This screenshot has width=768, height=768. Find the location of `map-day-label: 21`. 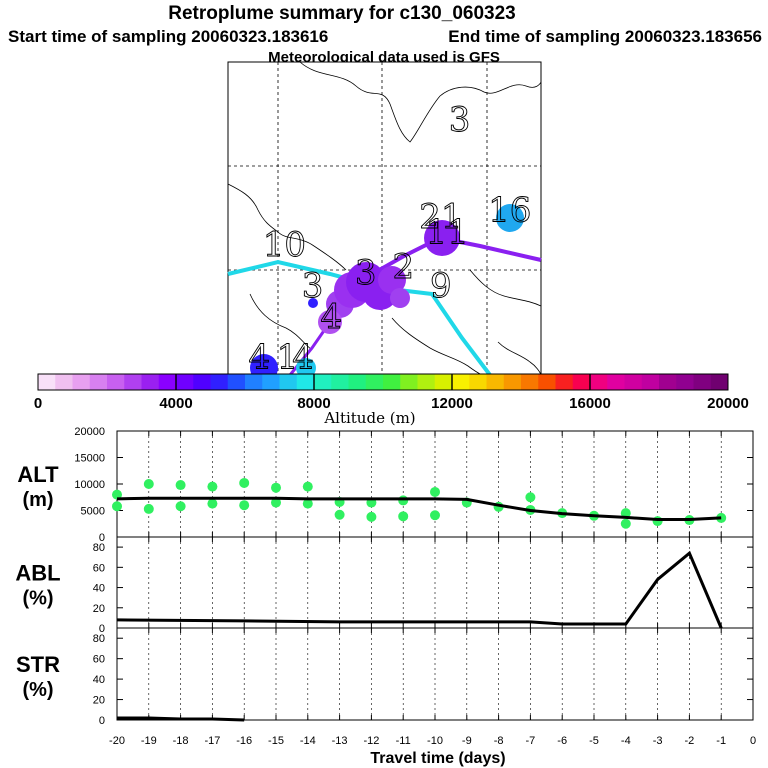

map-day-label: 21 is located at coordinates (440, 217).